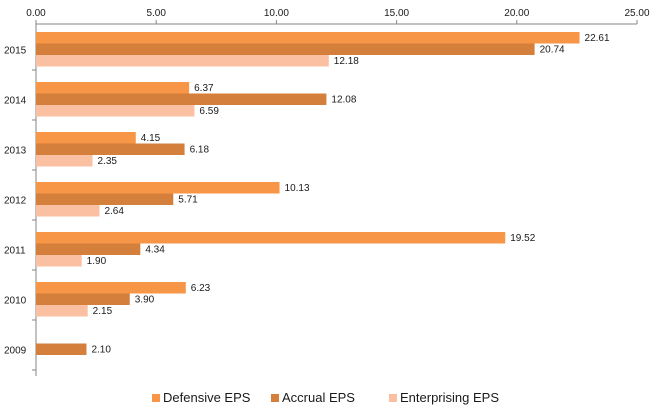 The image size is (660, 414). What do you see at coordinates (343, 100) in the screenshot?
I see `data-label: 12.08` at bounding box center [343, 100].